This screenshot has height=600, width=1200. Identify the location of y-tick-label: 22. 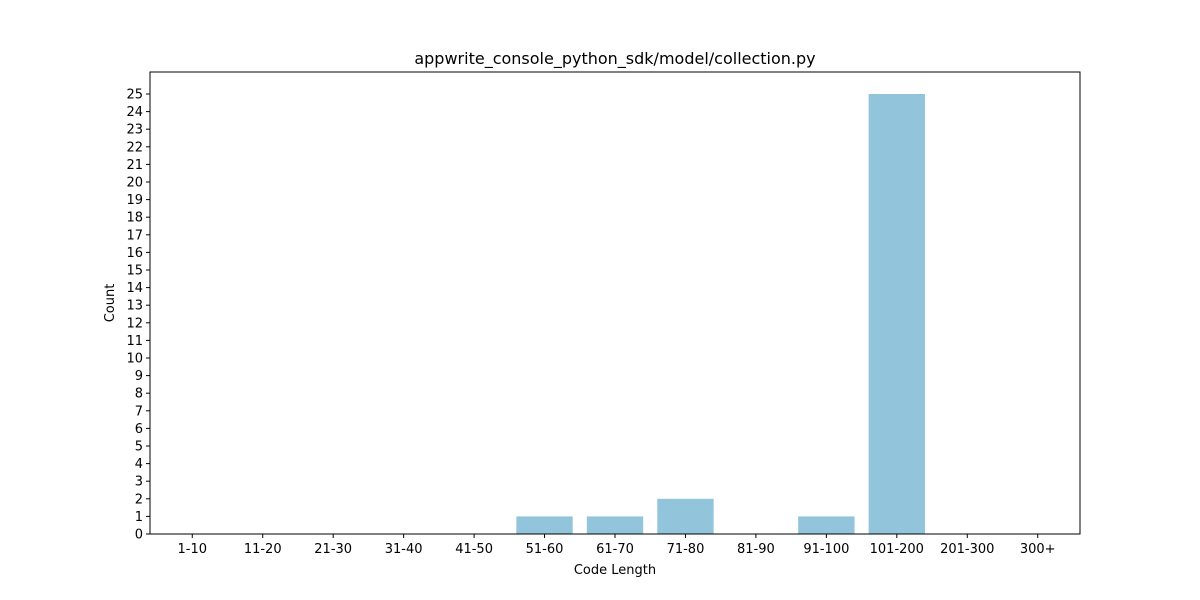
(134, 147).